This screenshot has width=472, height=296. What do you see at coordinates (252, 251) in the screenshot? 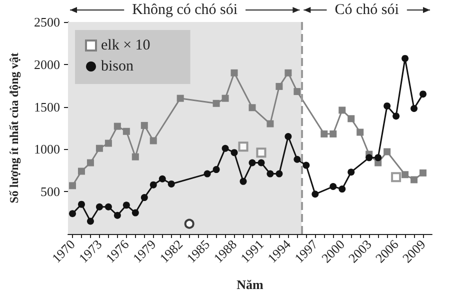
I see `x-tick-label: 1991` at bounding box center [252, 251].